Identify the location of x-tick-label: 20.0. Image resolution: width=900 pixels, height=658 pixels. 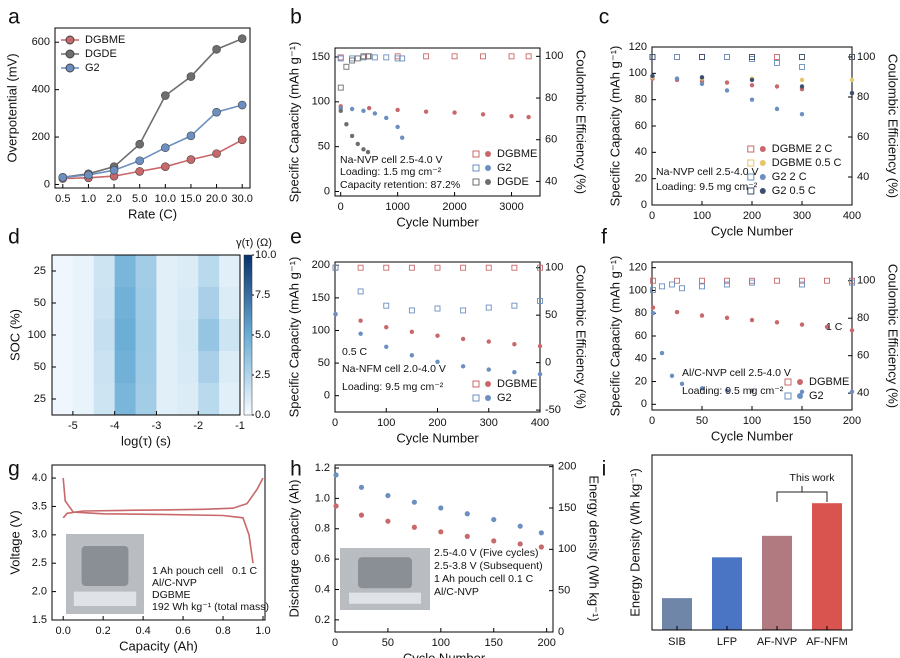
(216, 199).